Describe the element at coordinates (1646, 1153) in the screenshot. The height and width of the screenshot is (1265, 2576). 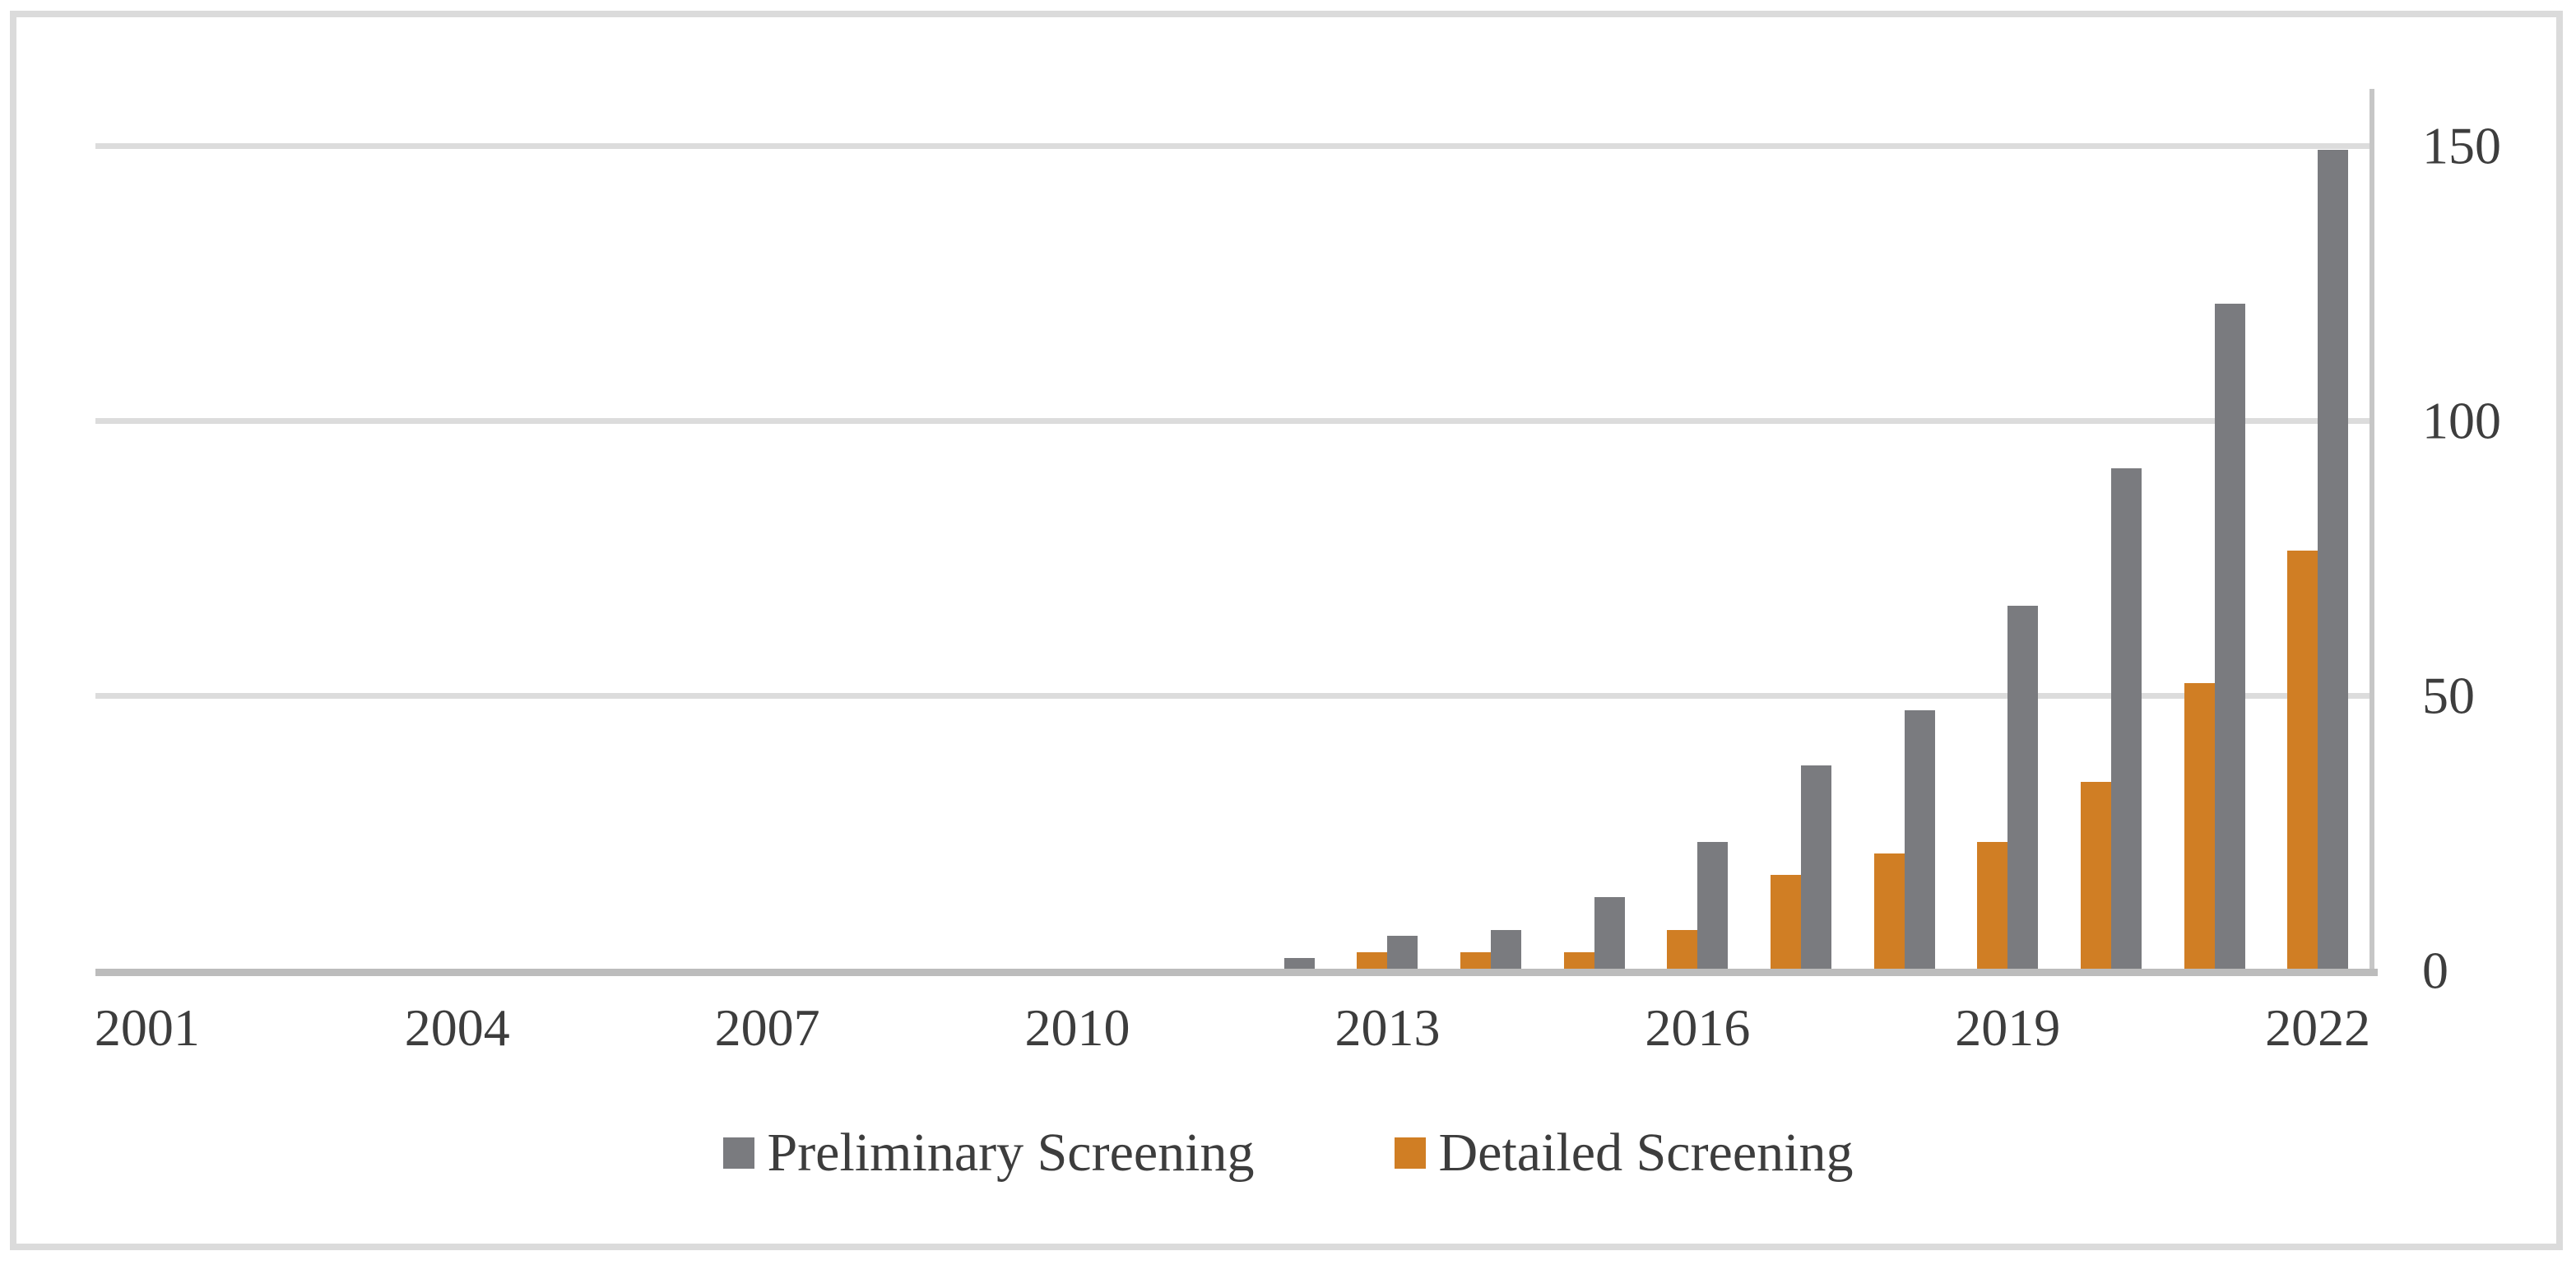
I see `legend-label-detailed-screening: Detailed Screening` at that location.